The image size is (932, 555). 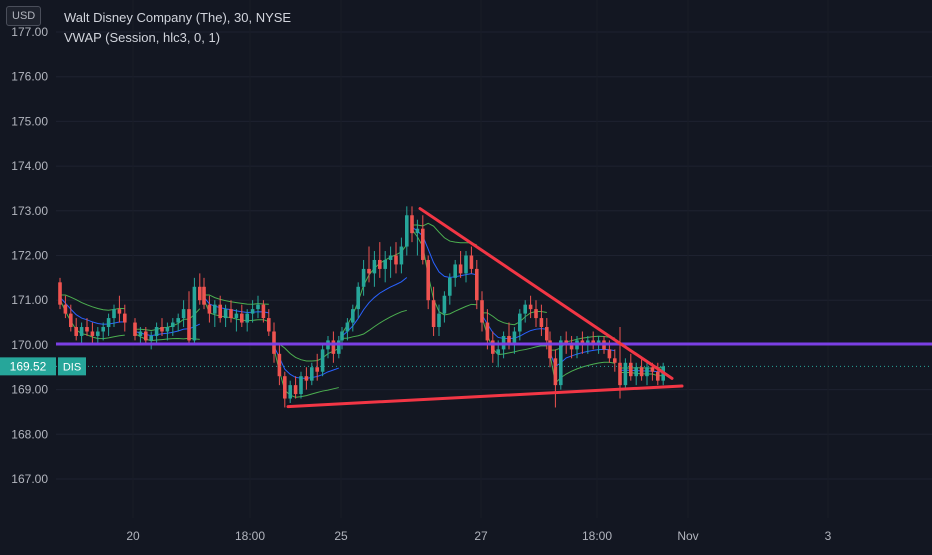 I want to click on indicator-label: VWAP (Session, hlc3, 0, 1), so click(x=177, y=38).